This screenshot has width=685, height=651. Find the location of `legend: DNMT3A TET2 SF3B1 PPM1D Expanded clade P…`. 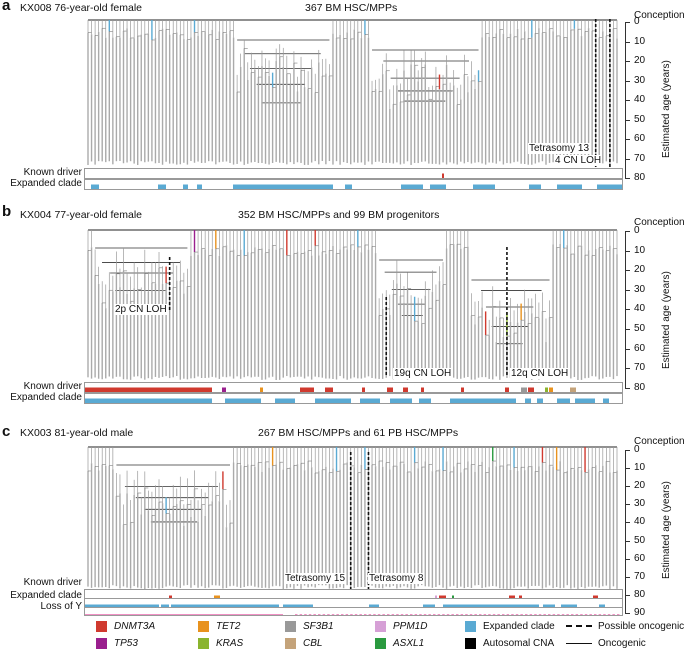

legend: DNMT3A TET2 SF3B1 PPM1D Expanded clade P… is located at coordinates (342, 634).